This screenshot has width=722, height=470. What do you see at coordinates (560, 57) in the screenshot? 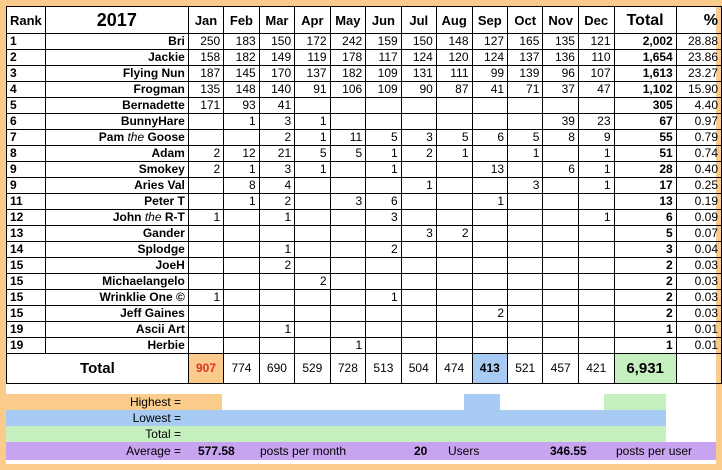
I see `month-value-cell: 136` at bounding box center [560, 57].